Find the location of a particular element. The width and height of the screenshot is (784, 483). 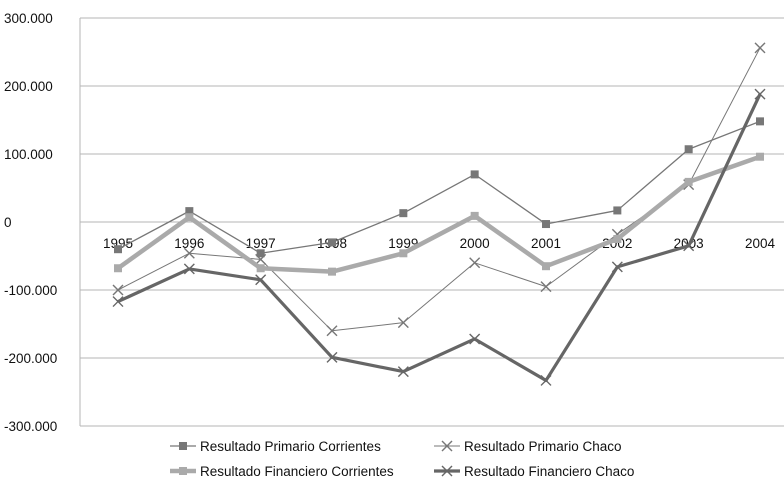

legend-item: Resultado Primario Corrientes is located at coordinates (275, 446).